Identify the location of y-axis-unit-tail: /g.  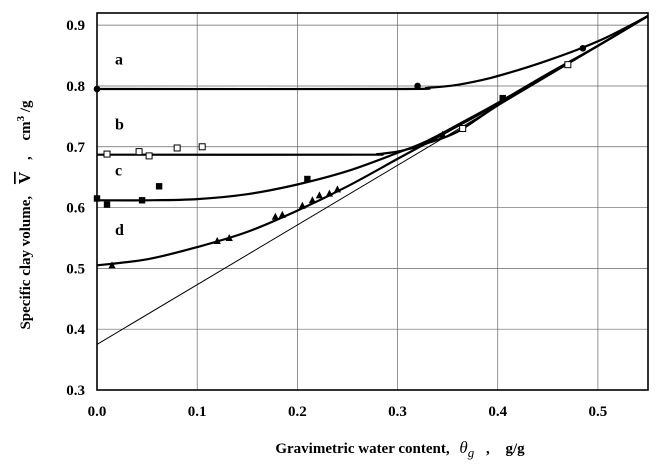
(26, 108).